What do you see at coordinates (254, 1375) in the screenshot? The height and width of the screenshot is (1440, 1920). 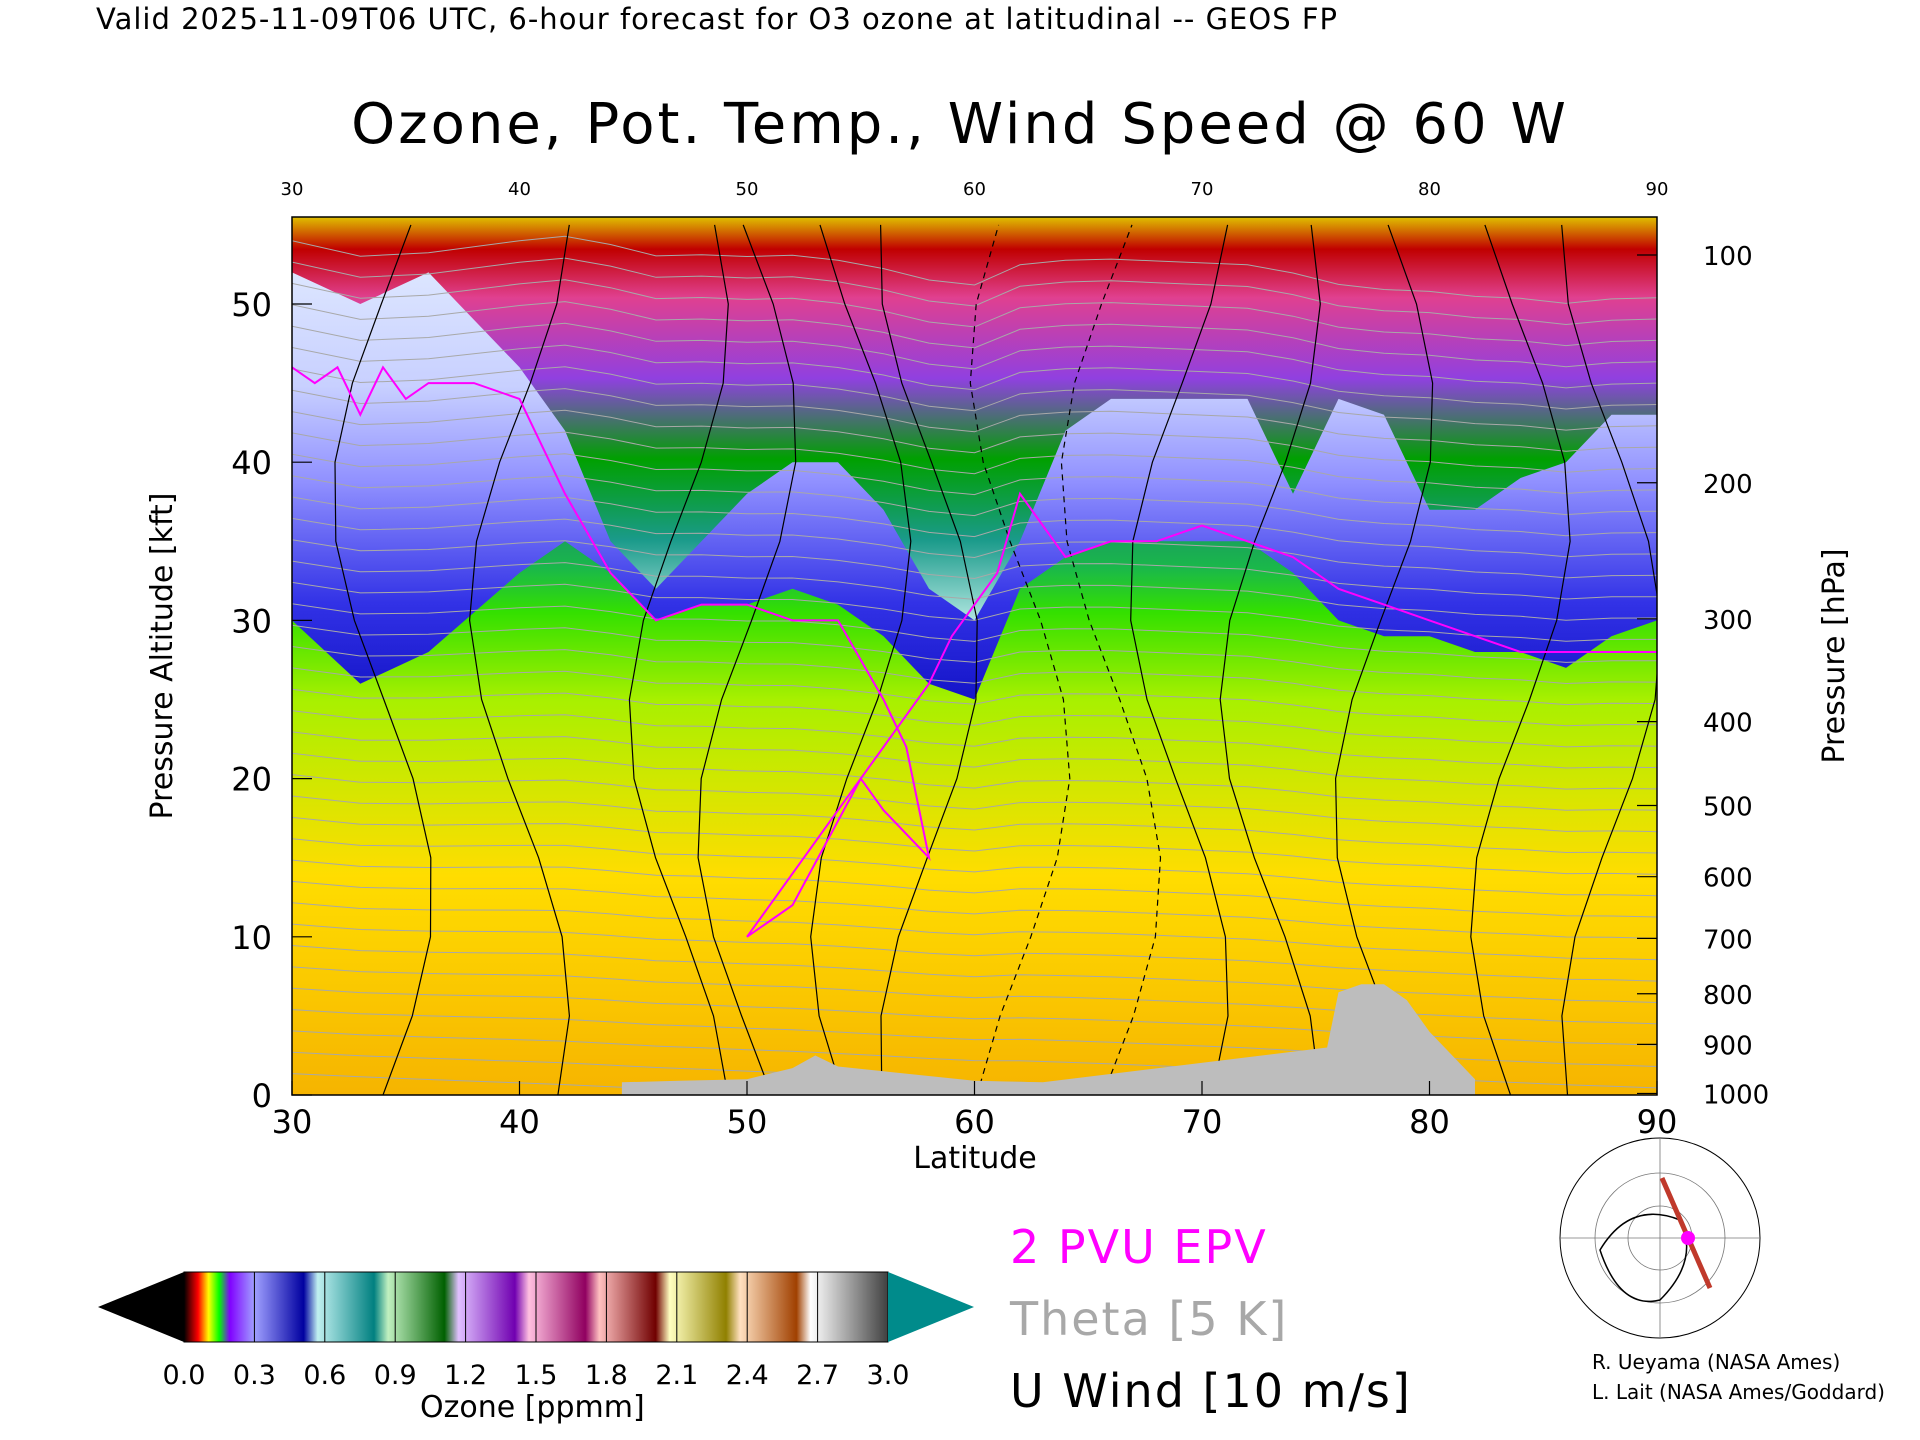 I see `colorbar-tick-label: 0.3` at bounding box center [254, 1375].